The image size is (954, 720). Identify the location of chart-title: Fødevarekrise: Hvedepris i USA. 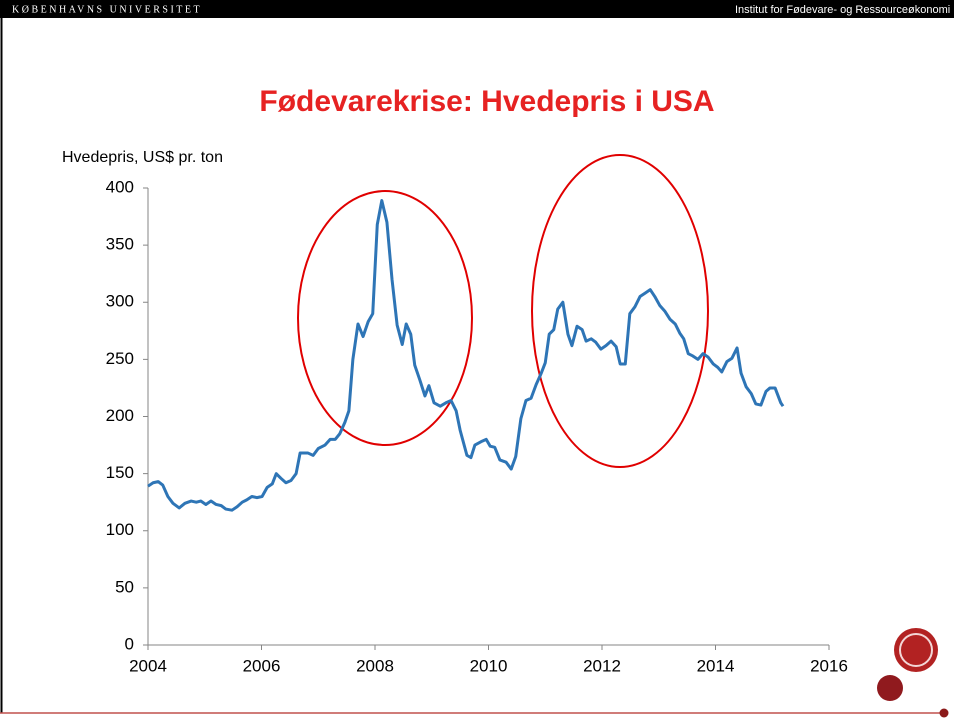
(486, 101).